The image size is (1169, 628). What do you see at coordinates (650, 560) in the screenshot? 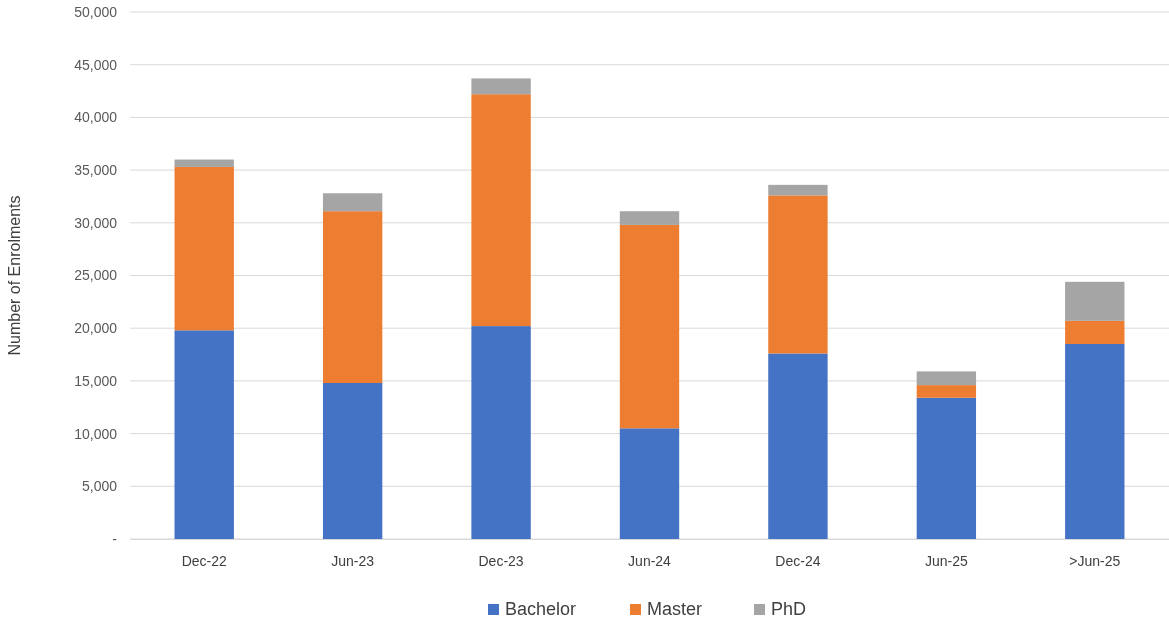
I see `x-tick-label: Jun-24` at bounding box center [650, 560].